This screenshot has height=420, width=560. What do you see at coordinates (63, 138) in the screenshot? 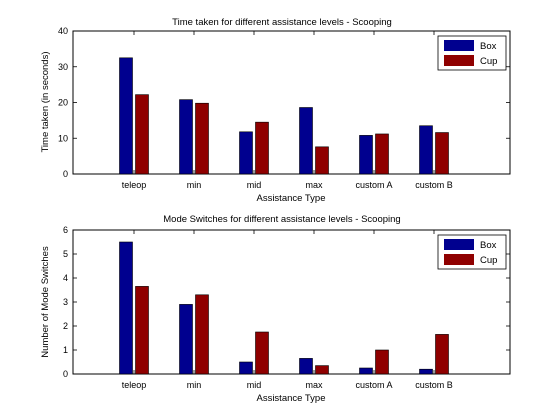
I see `y-tick-label: 10` at bounding box center [63, 138].